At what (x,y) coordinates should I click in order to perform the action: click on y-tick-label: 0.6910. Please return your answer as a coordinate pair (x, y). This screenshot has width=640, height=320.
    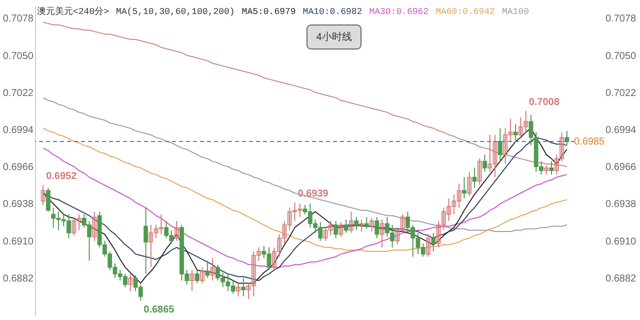
    Looking at the image, I should click on (18, 242).